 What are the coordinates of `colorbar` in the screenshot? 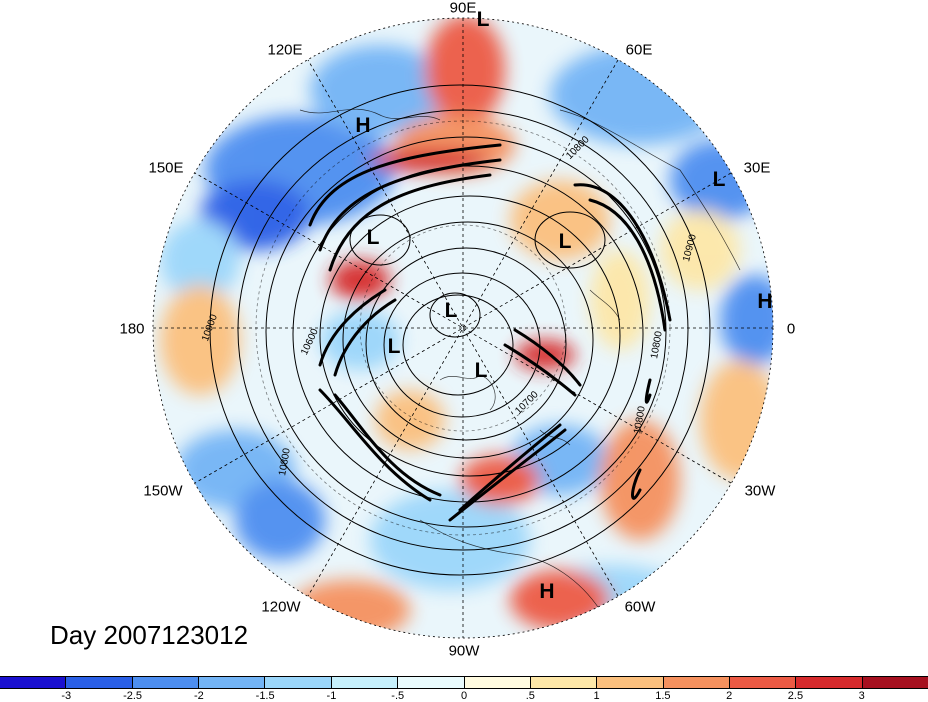 It's located at (464, 682).